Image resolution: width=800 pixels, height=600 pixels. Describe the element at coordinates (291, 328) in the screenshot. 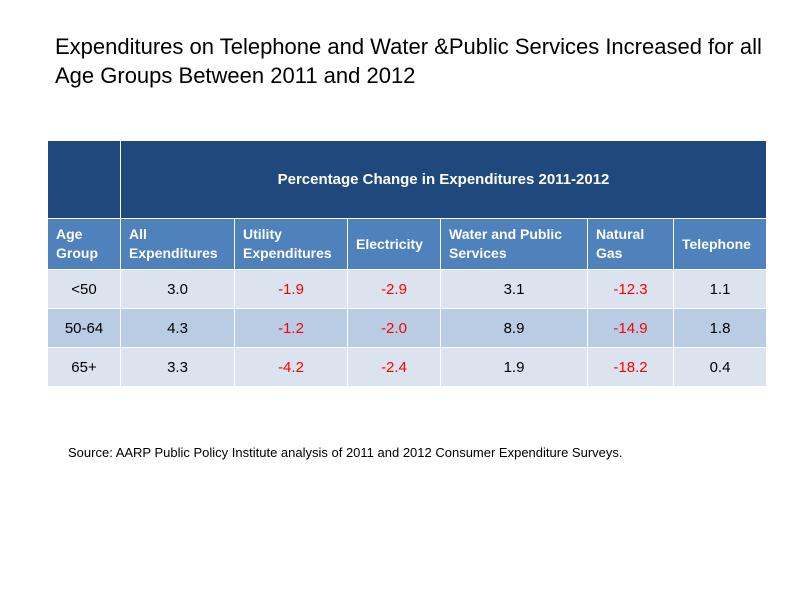

I see `cell-utility: -1.2` at that location.